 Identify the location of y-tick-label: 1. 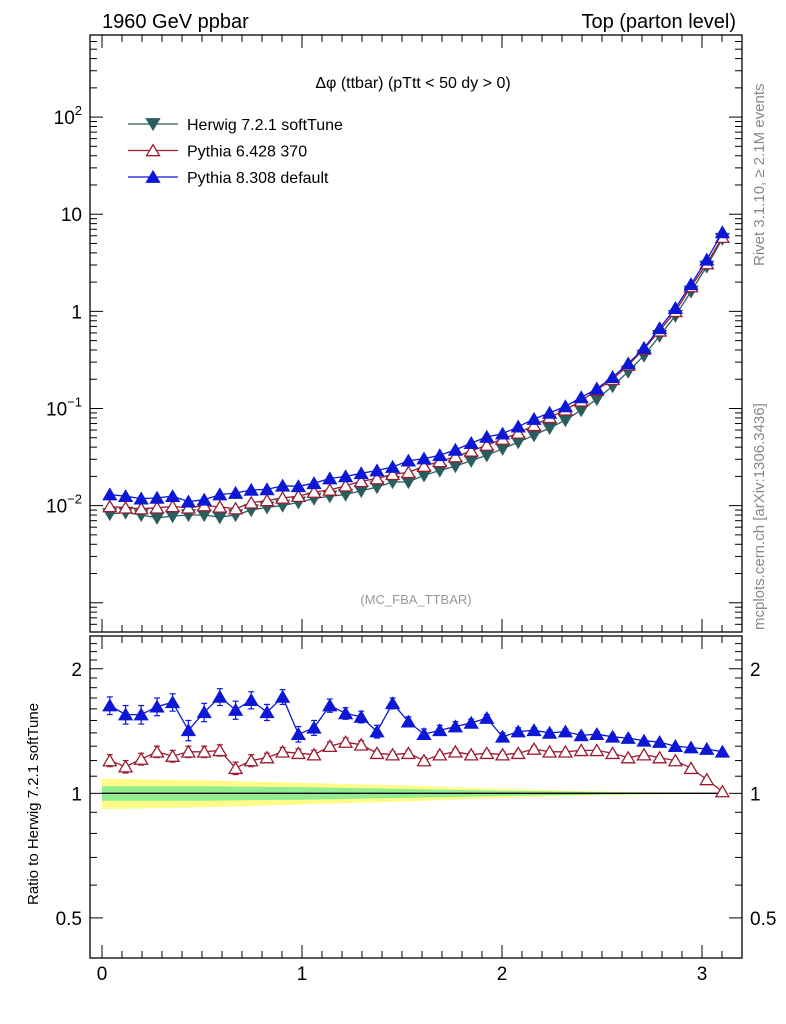
(76, 312).